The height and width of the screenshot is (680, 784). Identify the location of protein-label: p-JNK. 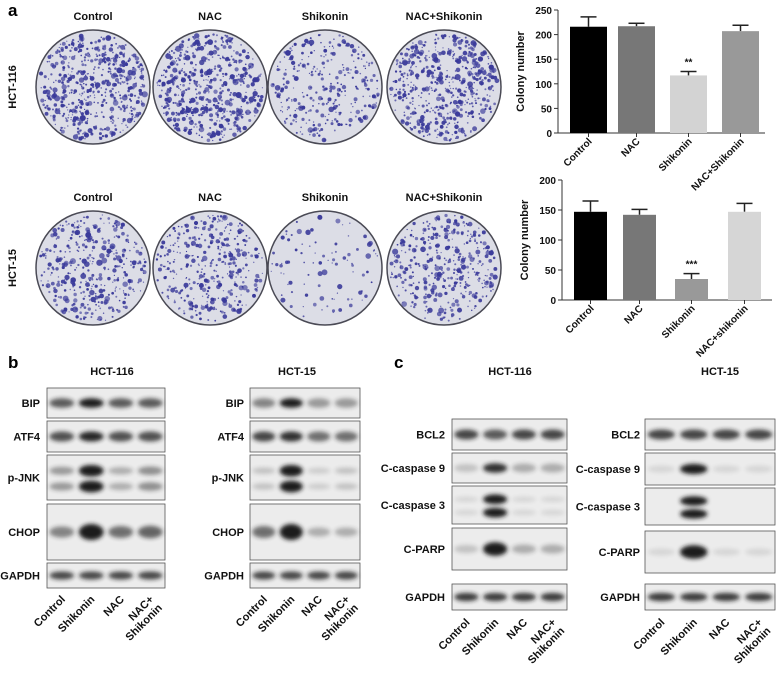
(24, 479).